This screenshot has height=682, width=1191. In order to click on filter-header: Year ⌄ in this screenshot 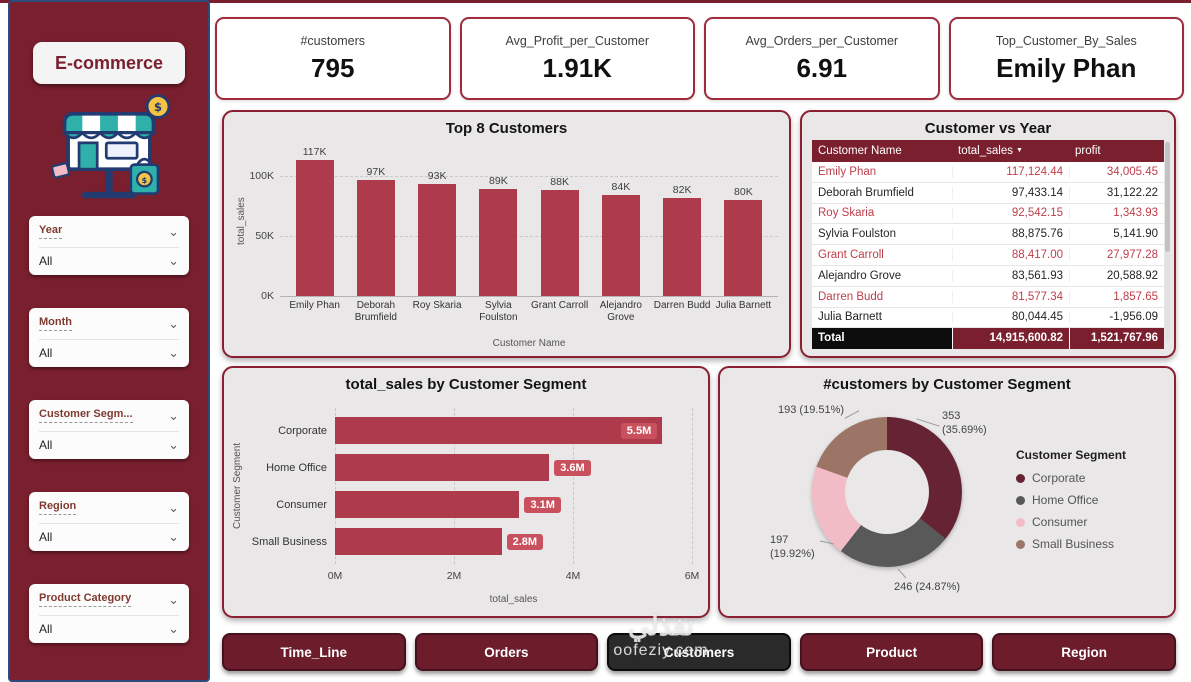, I will do `click(109, 231)`.